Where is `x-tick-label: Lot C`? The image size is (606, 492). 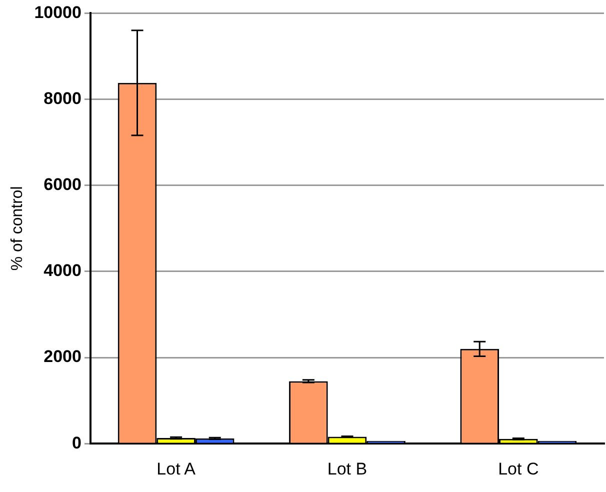 x-tick-label: Lot C is located at coordinates (518, 468).